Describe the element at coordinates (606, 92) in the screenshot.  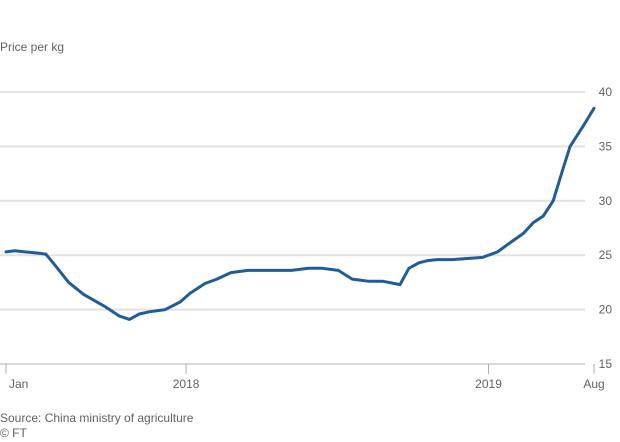
I see `y-tick-label: 40` at that location.